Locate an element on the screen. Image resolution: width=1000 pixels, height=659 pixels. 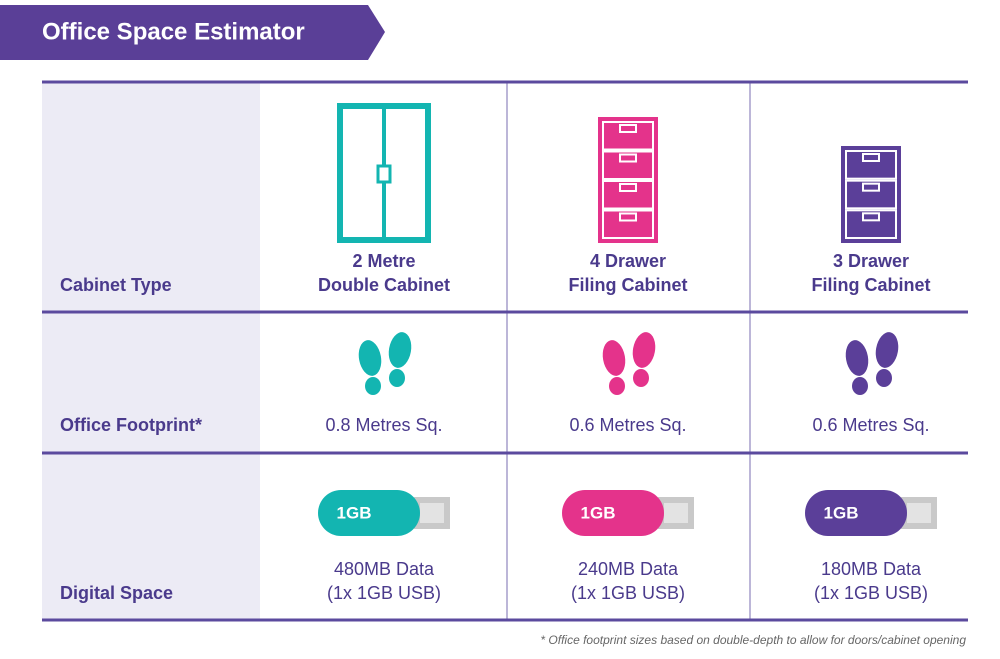
digital-value: 180MB Data is located at coordinates (871, 569).